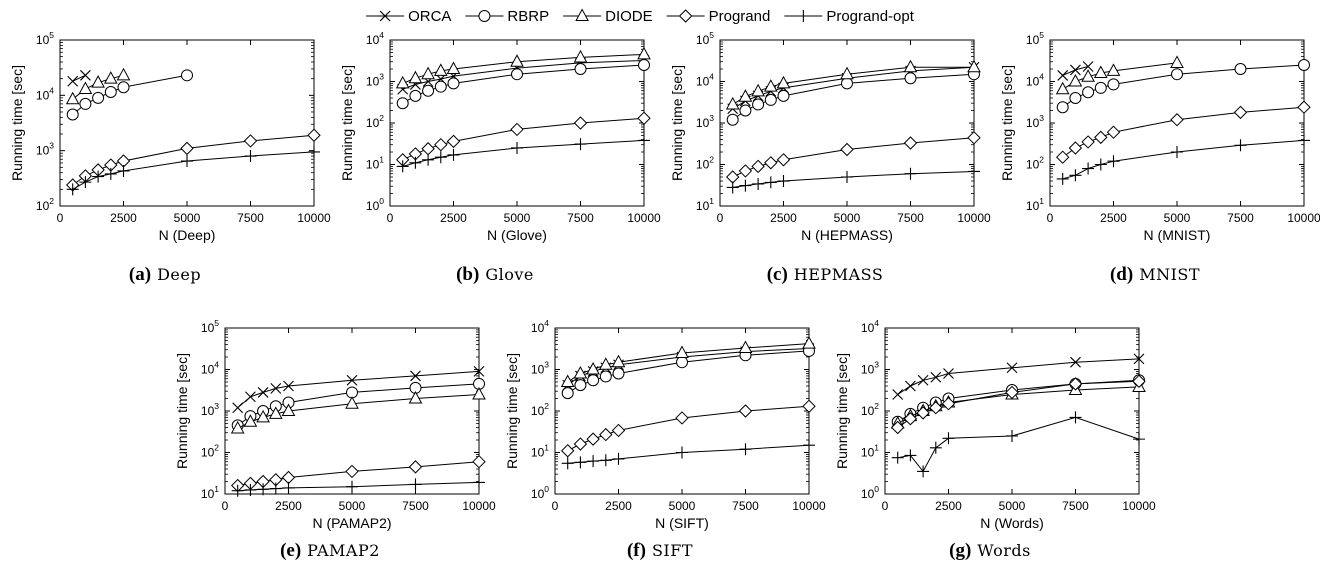 The height and width of the screenshot is (566, 1320). I want to click on series-line-orca, so click(358, 389).